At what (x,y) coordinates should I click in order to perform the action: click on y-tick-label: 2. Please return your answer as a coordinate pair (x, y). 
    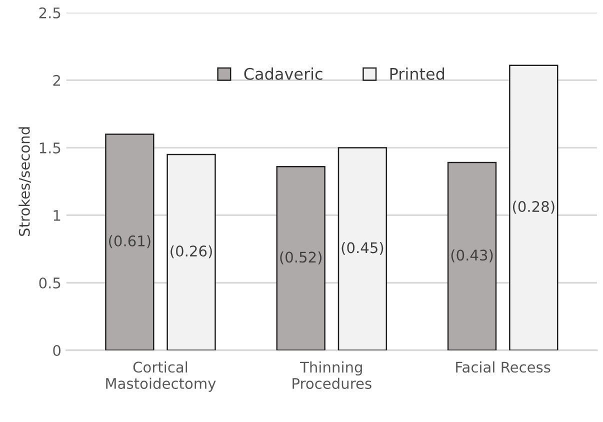
    Looking at the image, I should click on (56, 80).